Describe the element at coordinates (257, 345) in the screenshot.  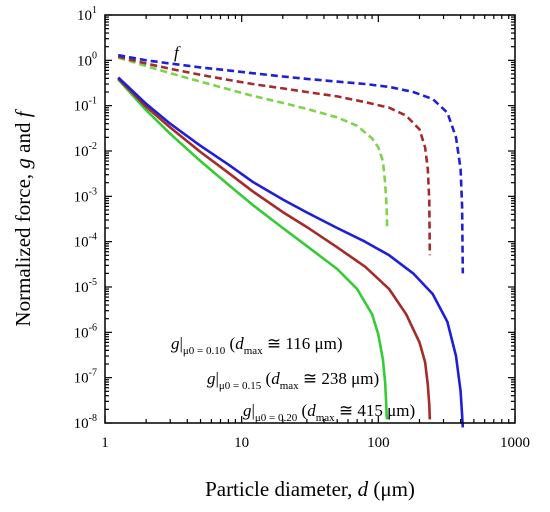
I see `annotation-g-mu010: g|μ0 = 0.10 (dmax ≅ 116 μm)` at that location.